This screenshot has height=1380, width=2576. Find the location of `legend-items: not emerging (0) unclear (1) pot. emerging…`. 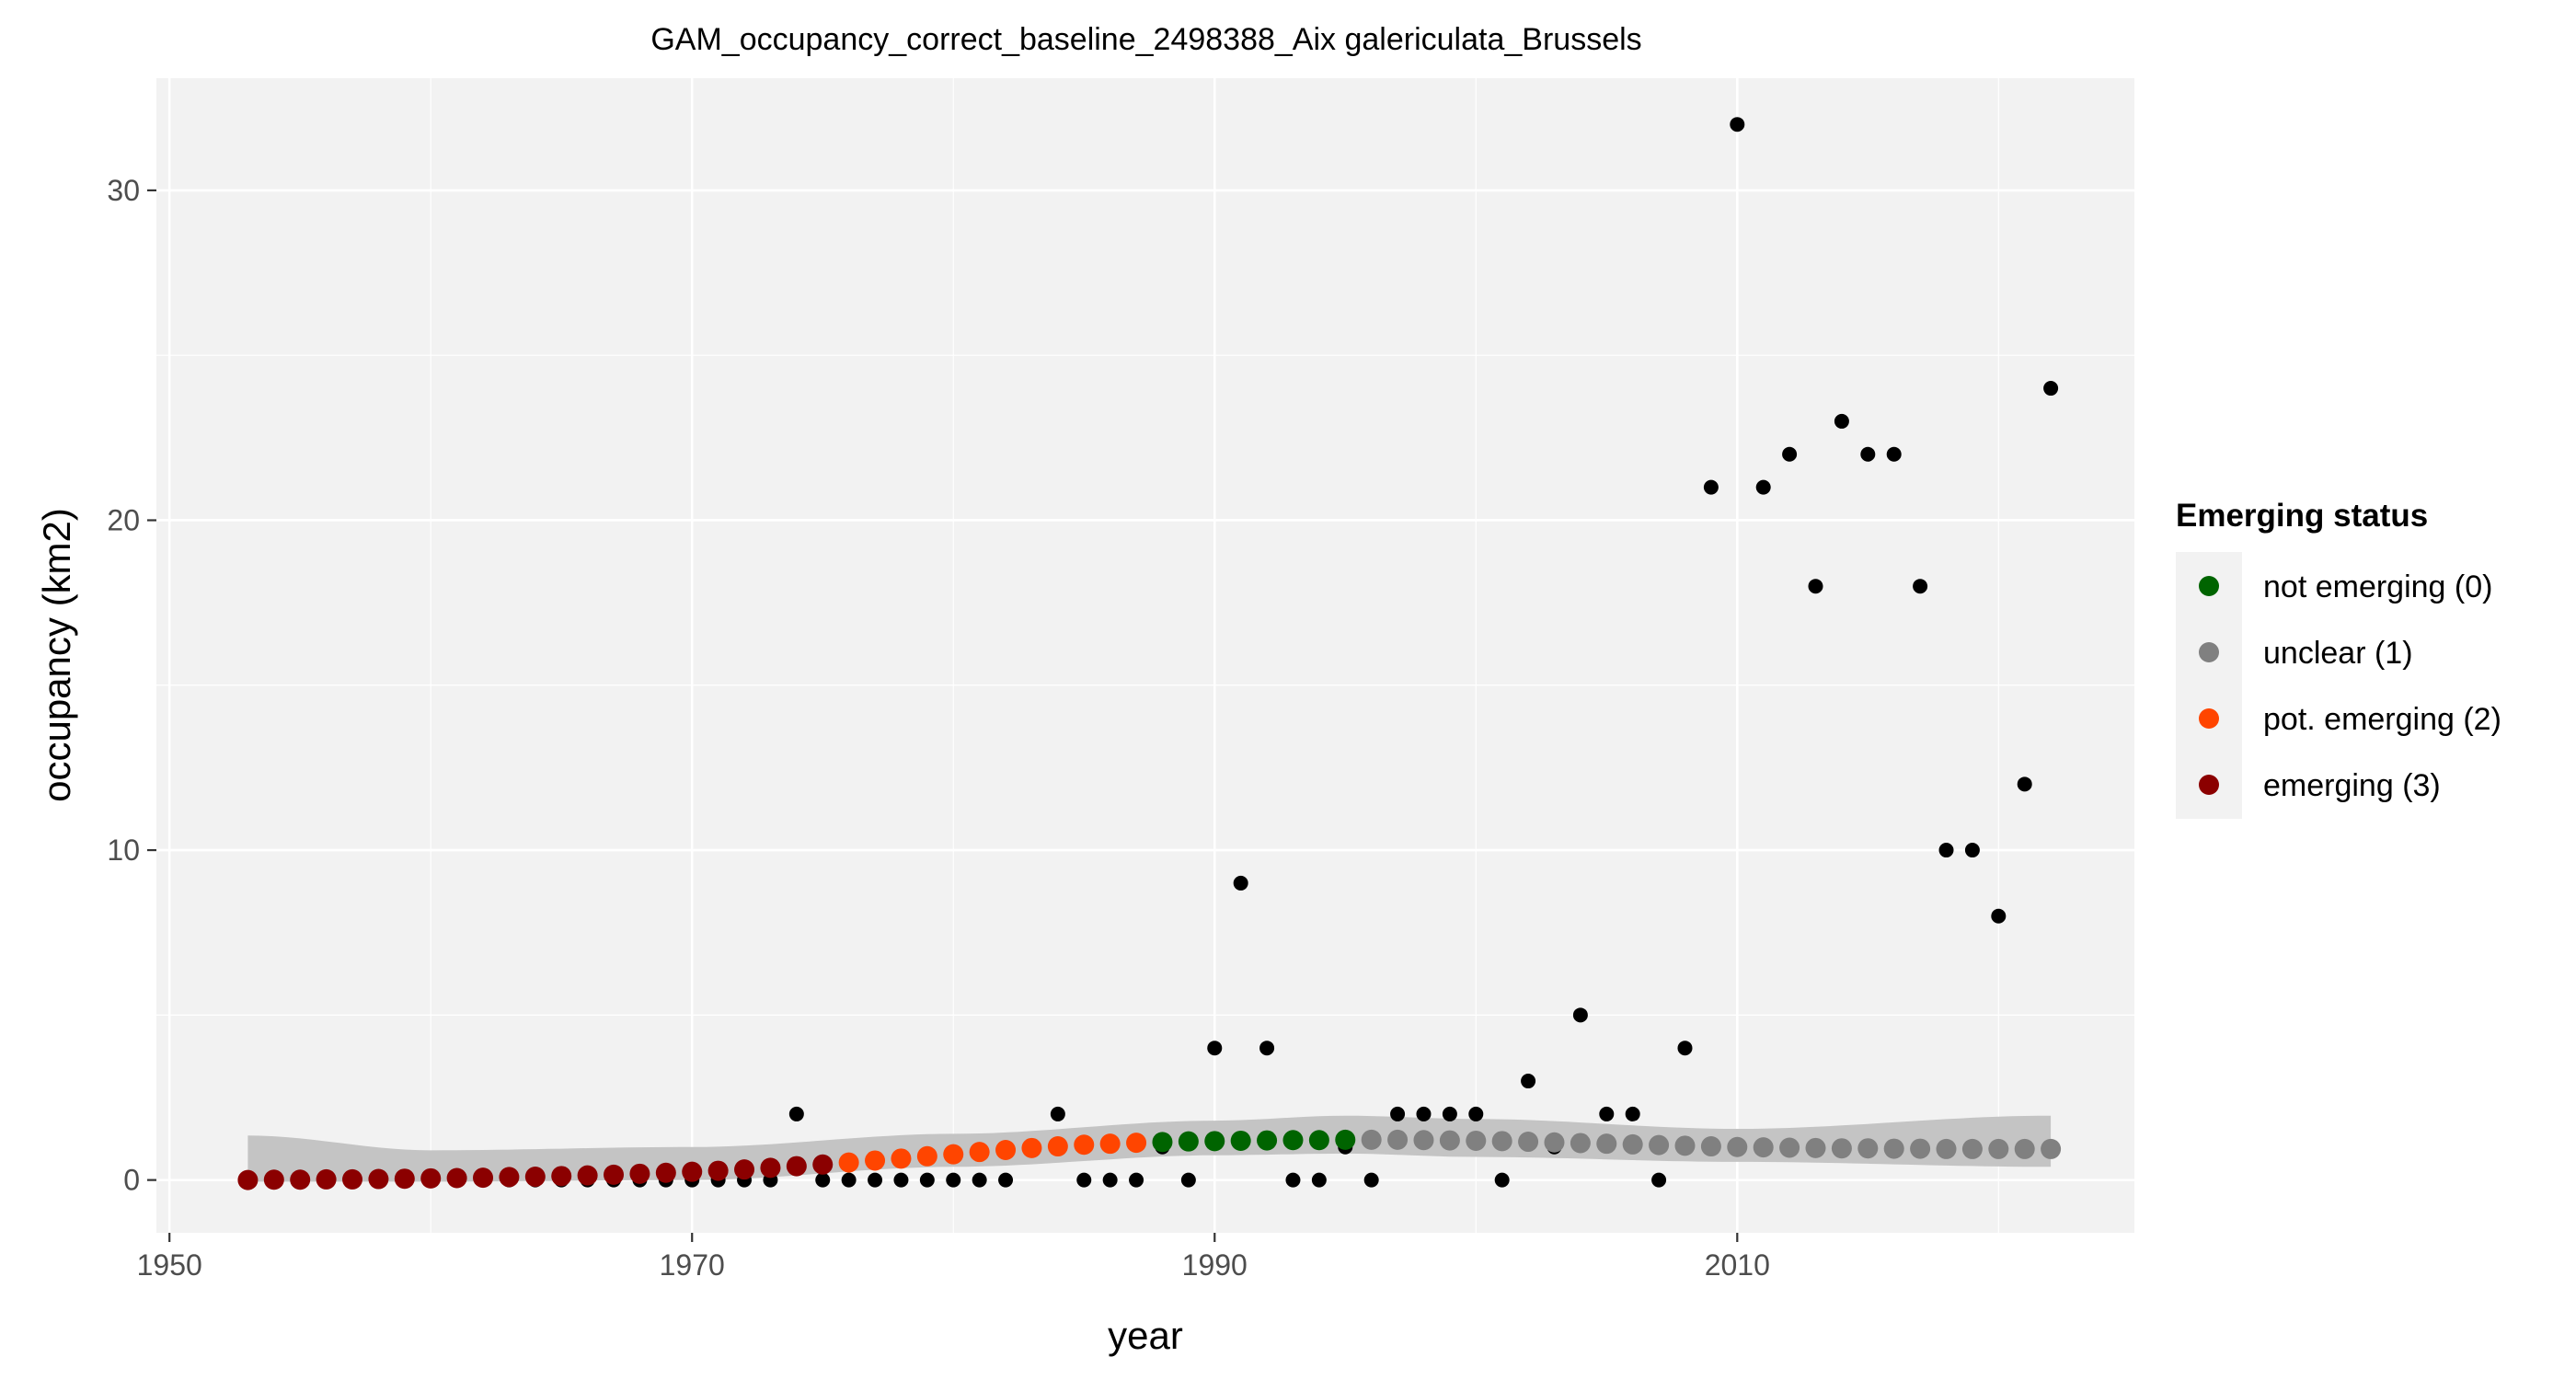

legend-items: not emerging (0) unclear (1) pot. emerging… is located at coordinates (2350, 686).